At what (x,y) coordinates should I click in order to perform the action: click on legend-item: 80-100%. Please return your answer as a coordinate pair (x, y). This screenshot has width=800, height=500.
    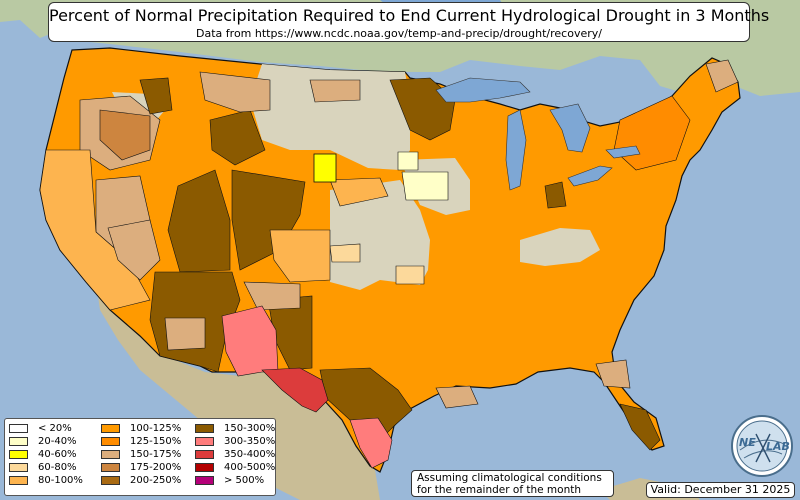
    Looking at the image, I should click on (46, 480).